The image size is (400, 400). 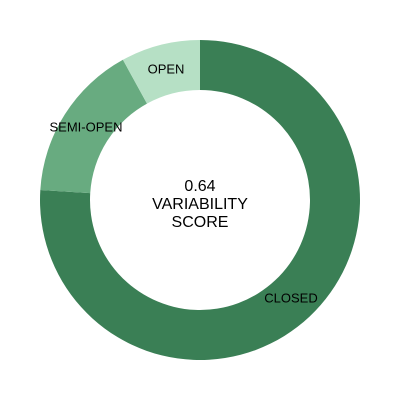 What do you see at coordinates (290, 297) in the screenshot?
I see `slice-label-closed: CLOSED` at bounding box center [290, 297].